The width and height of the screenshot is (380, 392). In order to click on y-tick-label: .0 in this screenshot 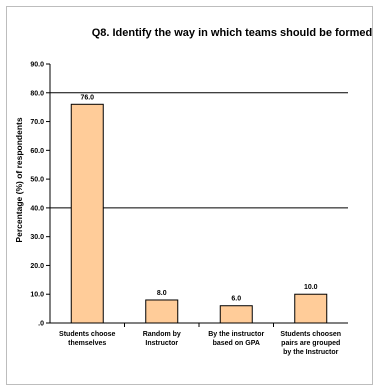, I will do `click(41, 324)`.